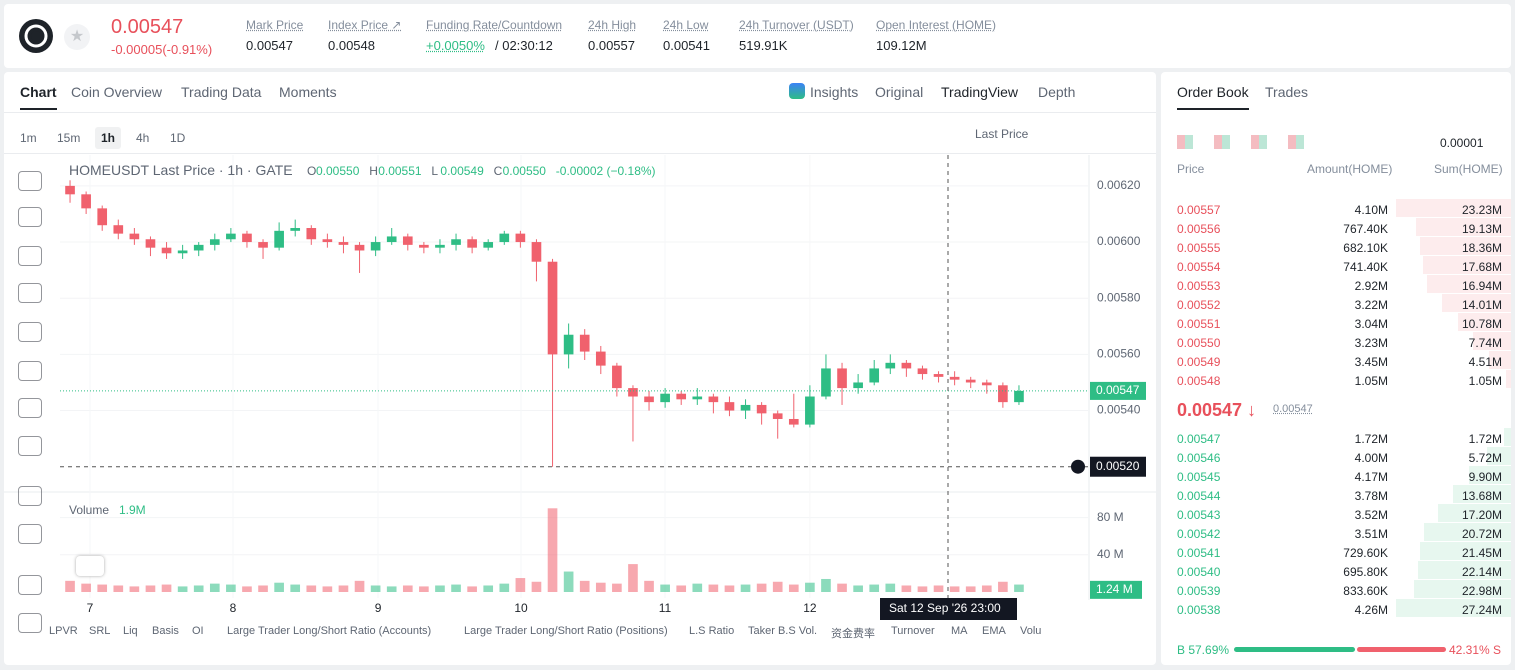 Image resolution: width=1515 pixels, height=670 pixels. I want to click on header-line, so click(580, 112).